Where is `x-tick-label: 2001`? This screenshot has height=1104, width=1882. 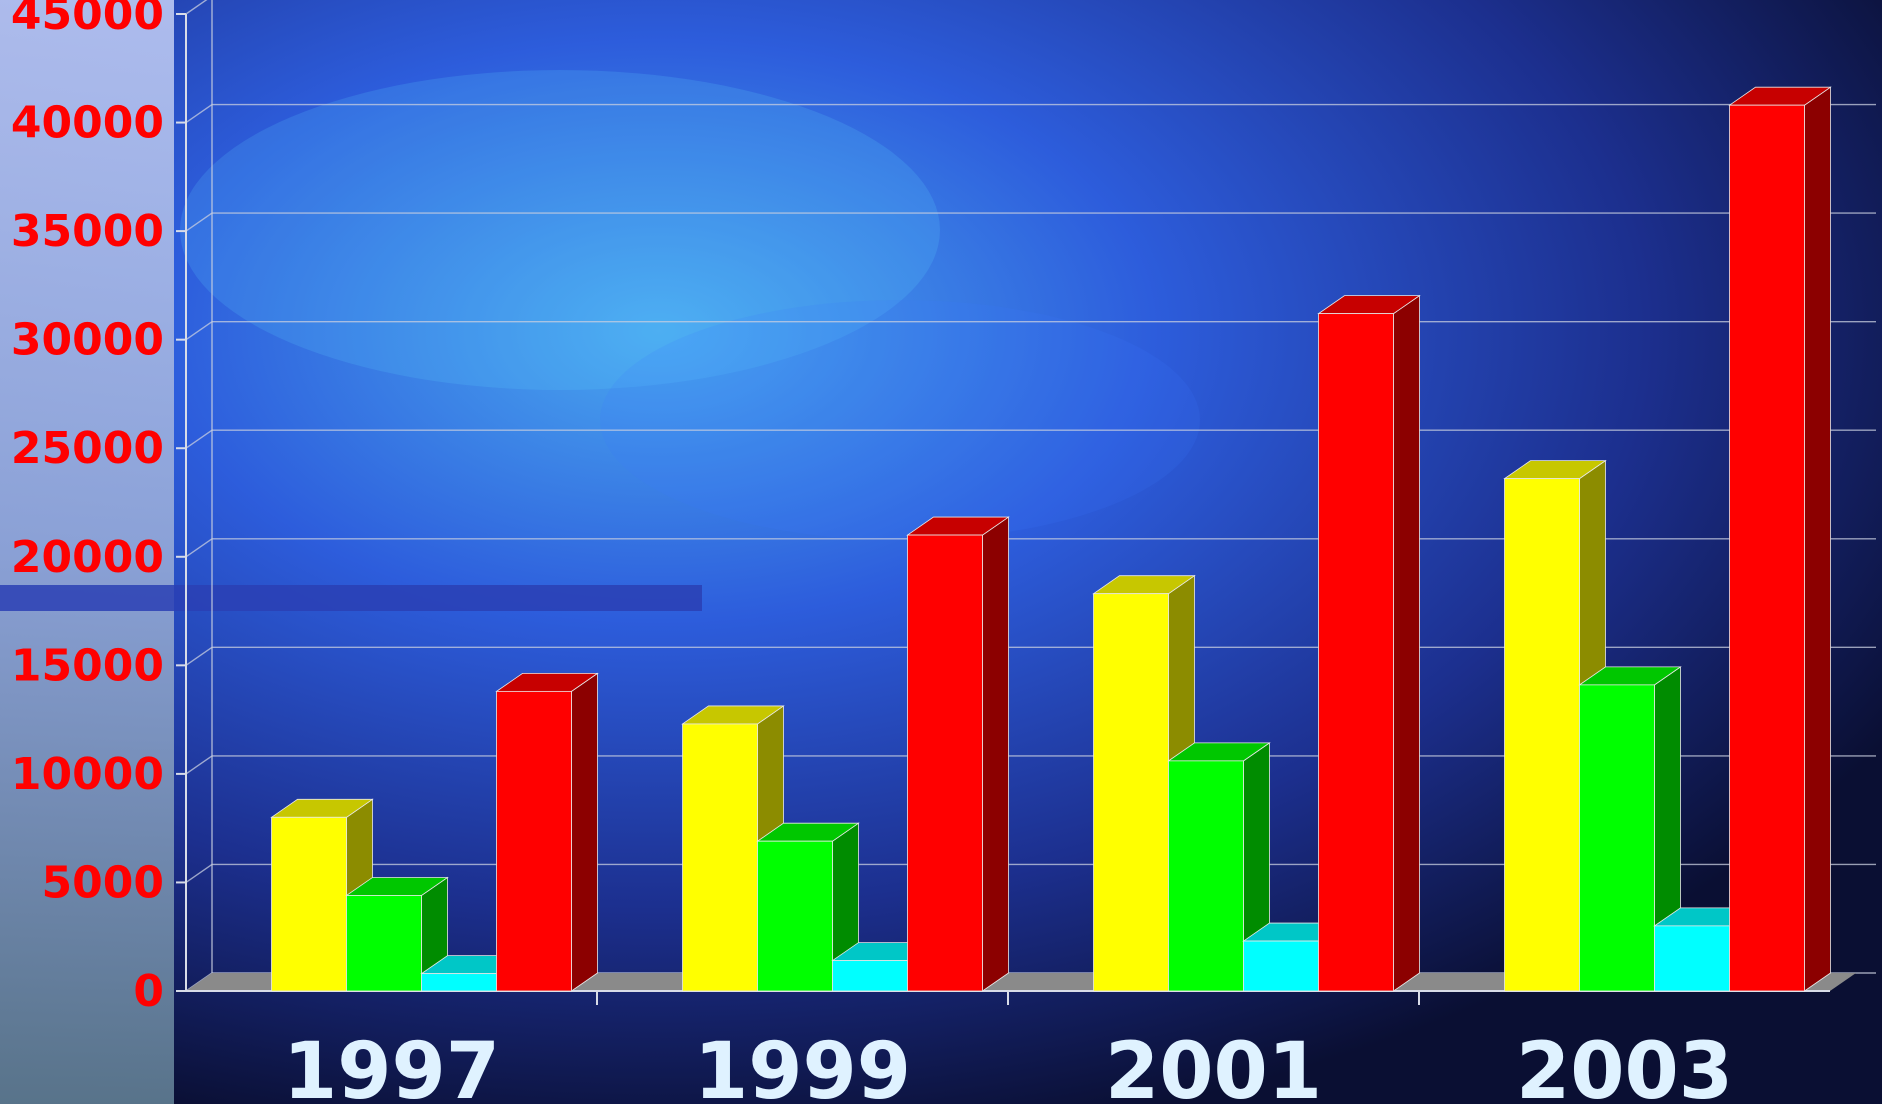 x-tick-label: 2001 is located at coordinates (1213, 1065).